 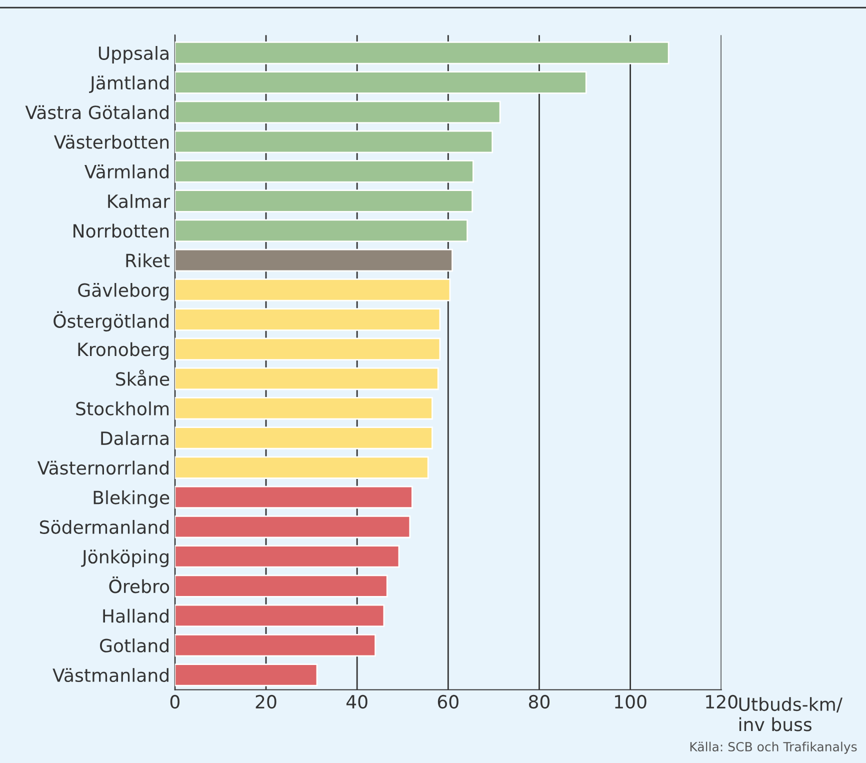 What do you see at coordinates (123, 291) in the screenshot?
I see `y-tick-label: Gävleborg` at bounding box center [123, 291].